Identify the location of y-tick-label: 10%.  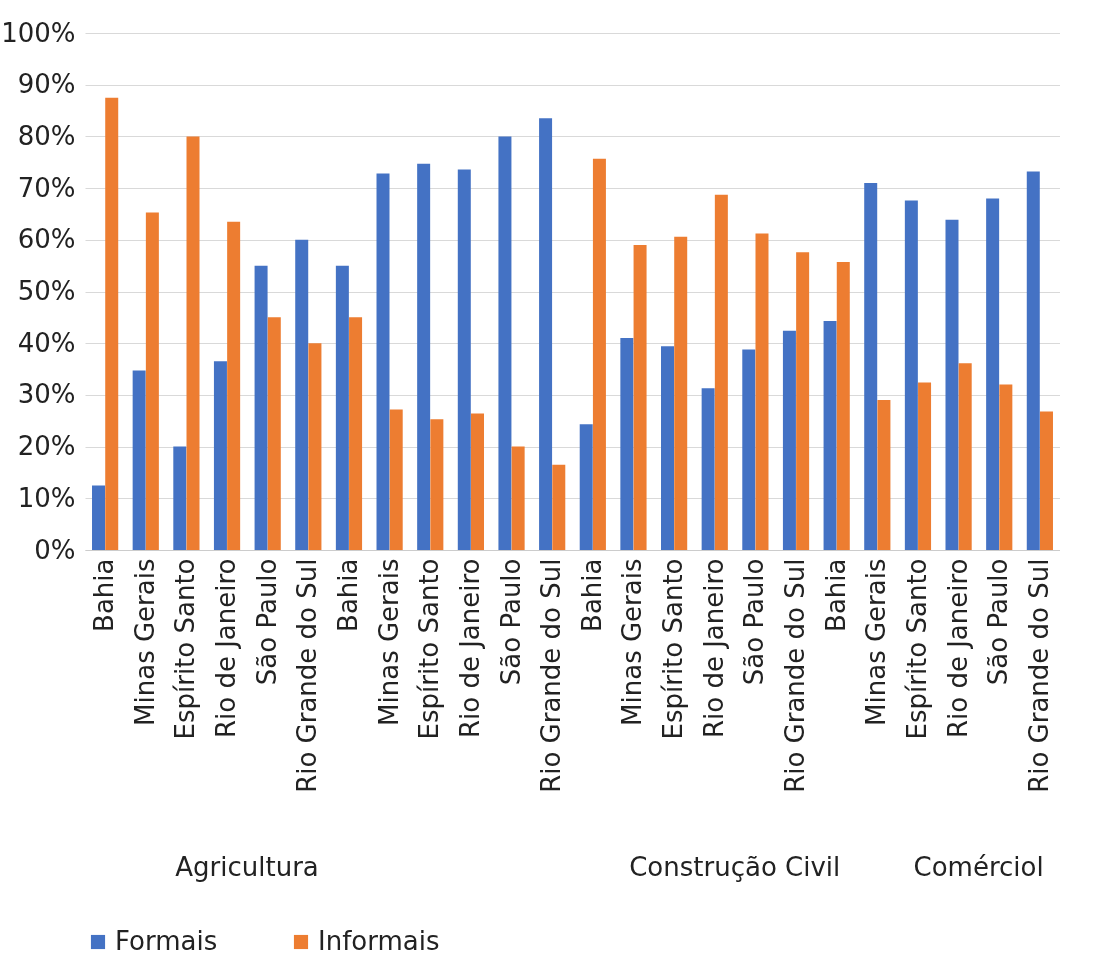
(46, 497).